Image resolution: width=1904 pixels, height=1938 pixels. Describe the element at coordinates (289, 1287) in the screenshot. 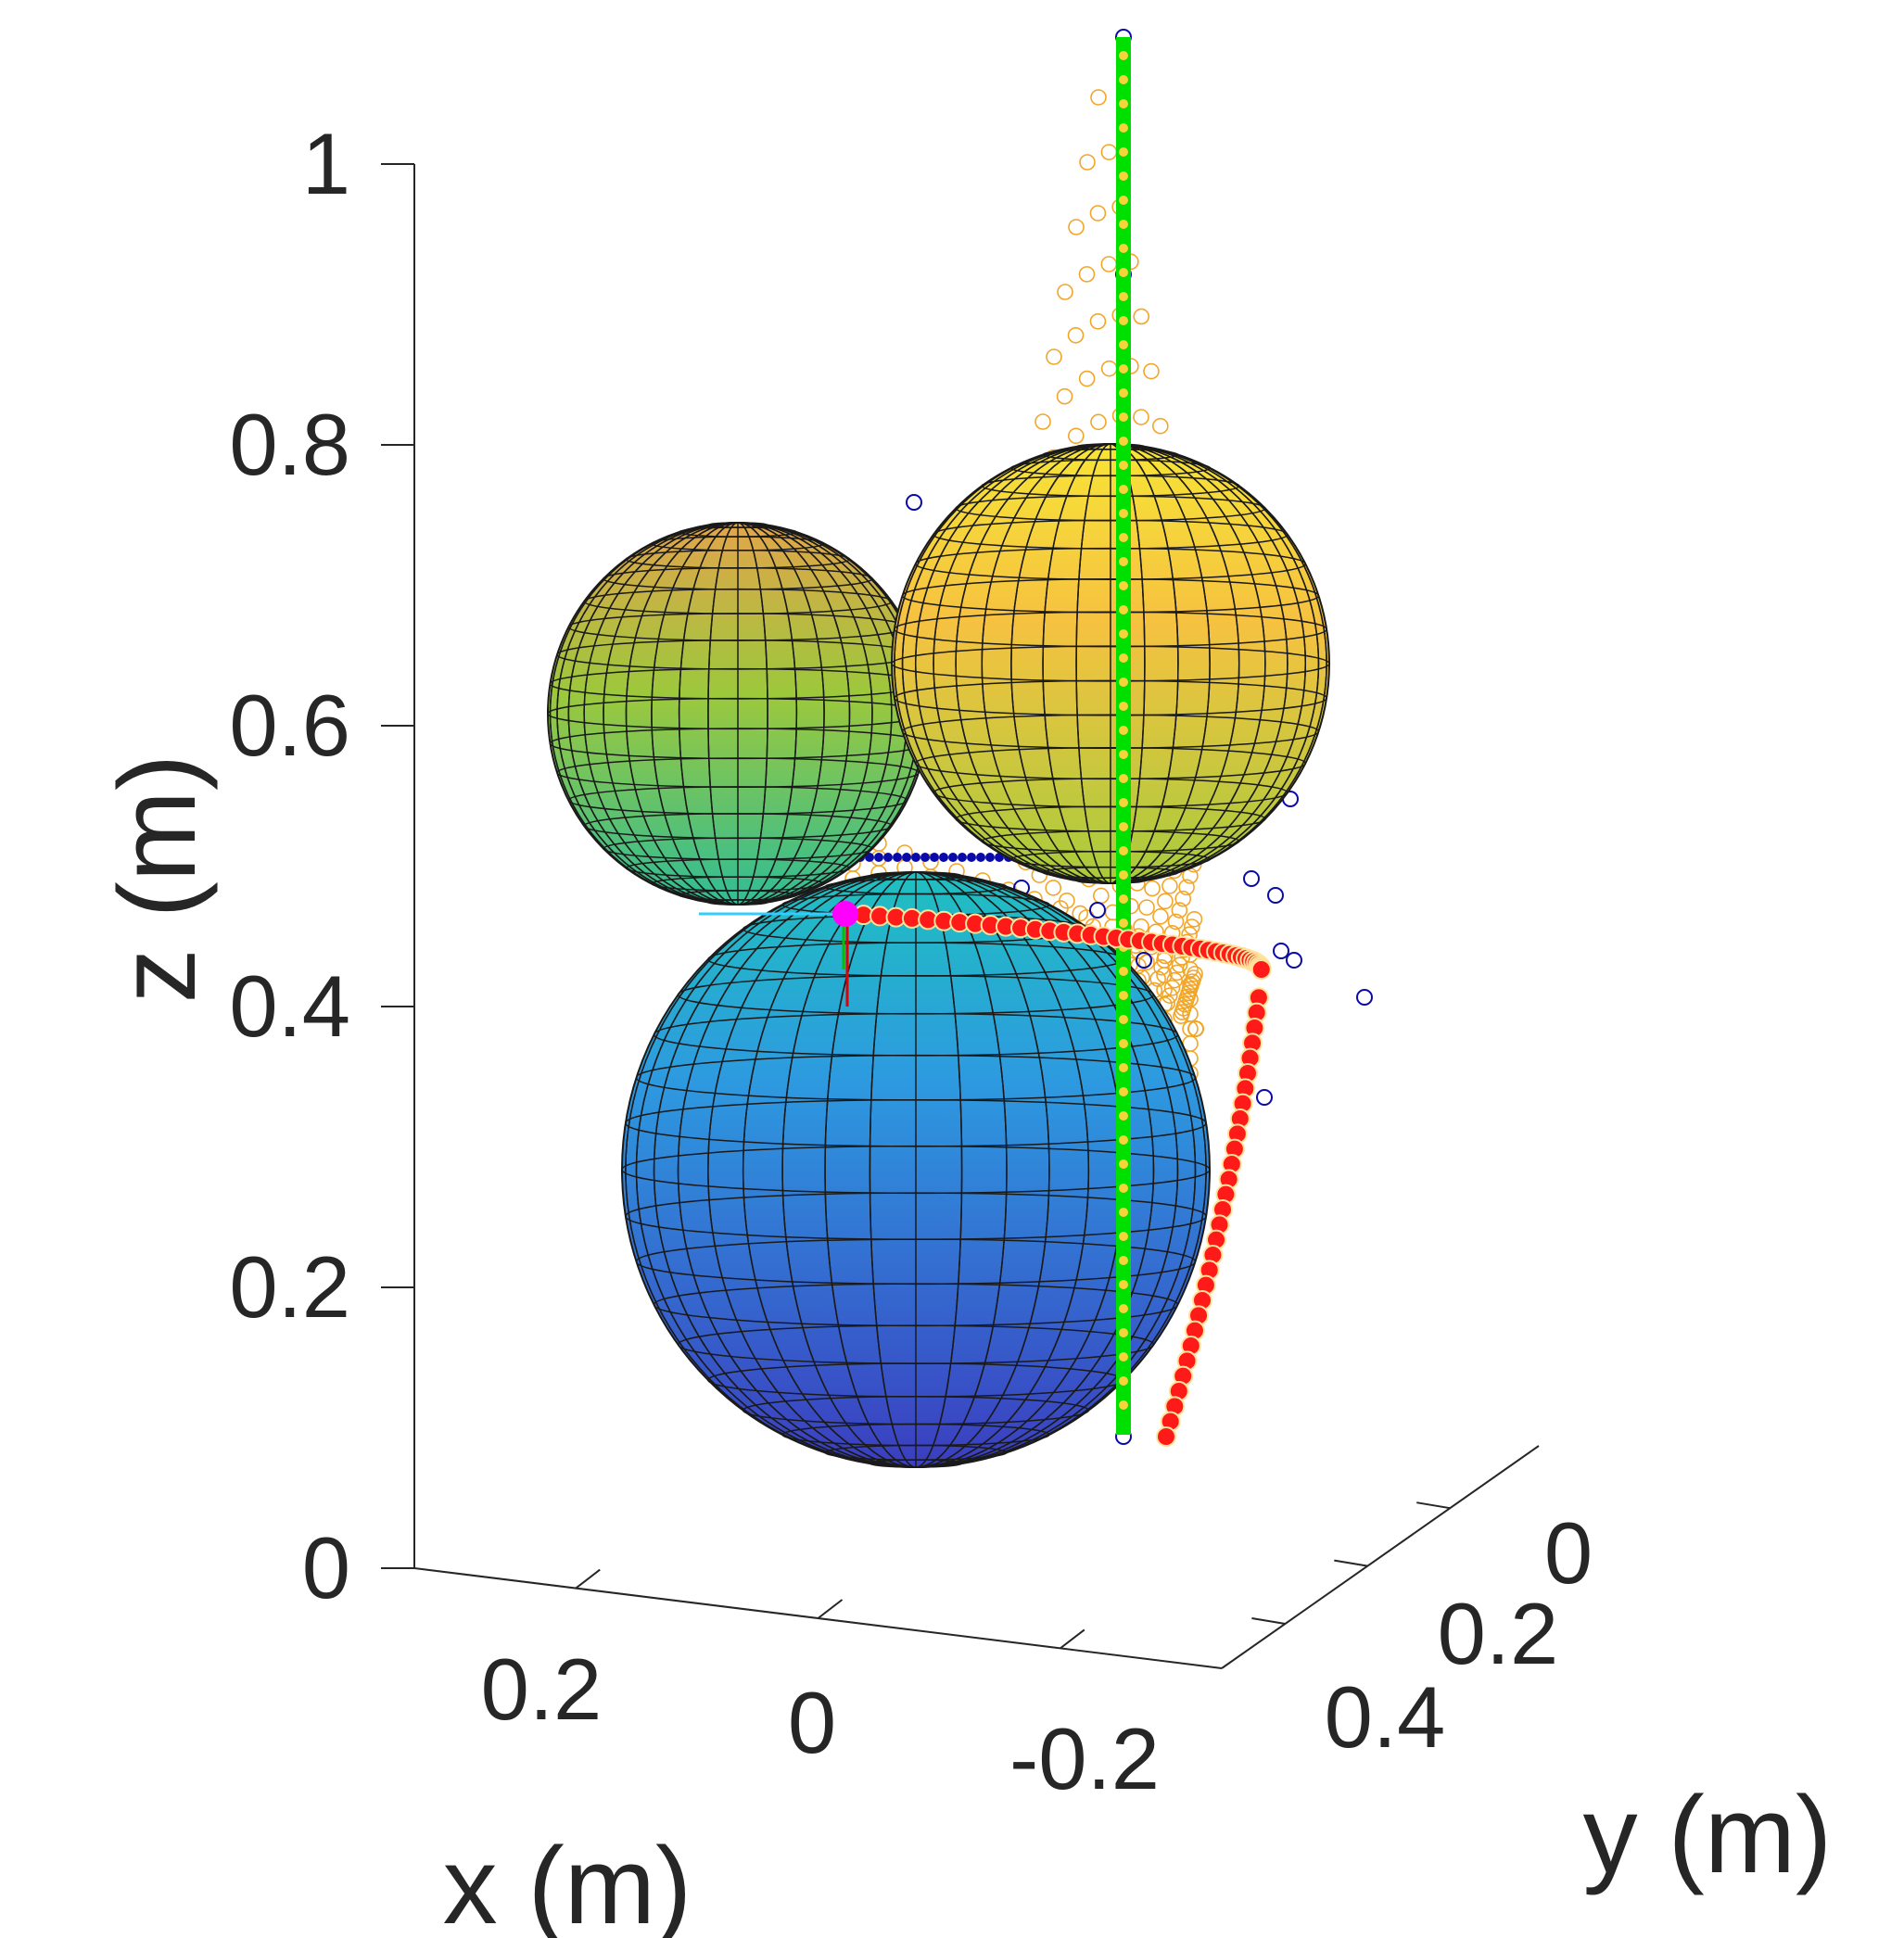

I see `z-tick-label: 0.2` at that location.